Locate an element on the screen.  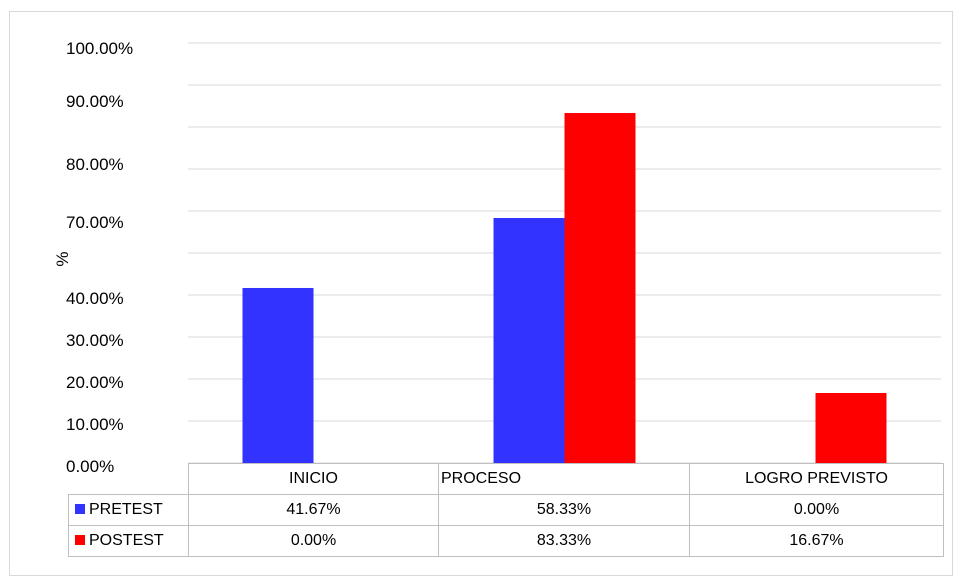
table-row: POSTEST 0.00% 83.33% 16.67% is located at coordinates (506, 541).